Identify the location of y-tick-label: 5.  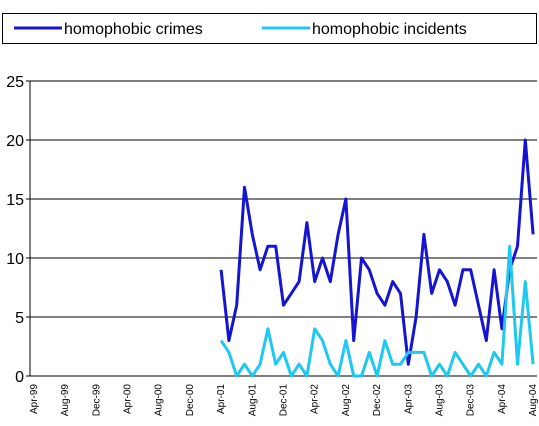
(19, 318).